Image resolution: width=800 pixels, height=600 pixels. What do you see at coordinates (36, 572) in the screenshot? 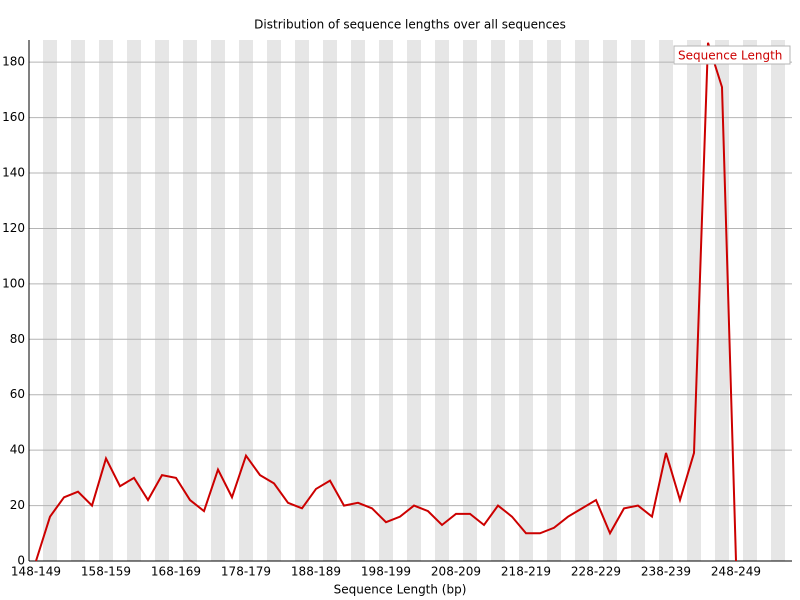
I see `x-tick-label: 148-149` at bounding box center [36, 572].